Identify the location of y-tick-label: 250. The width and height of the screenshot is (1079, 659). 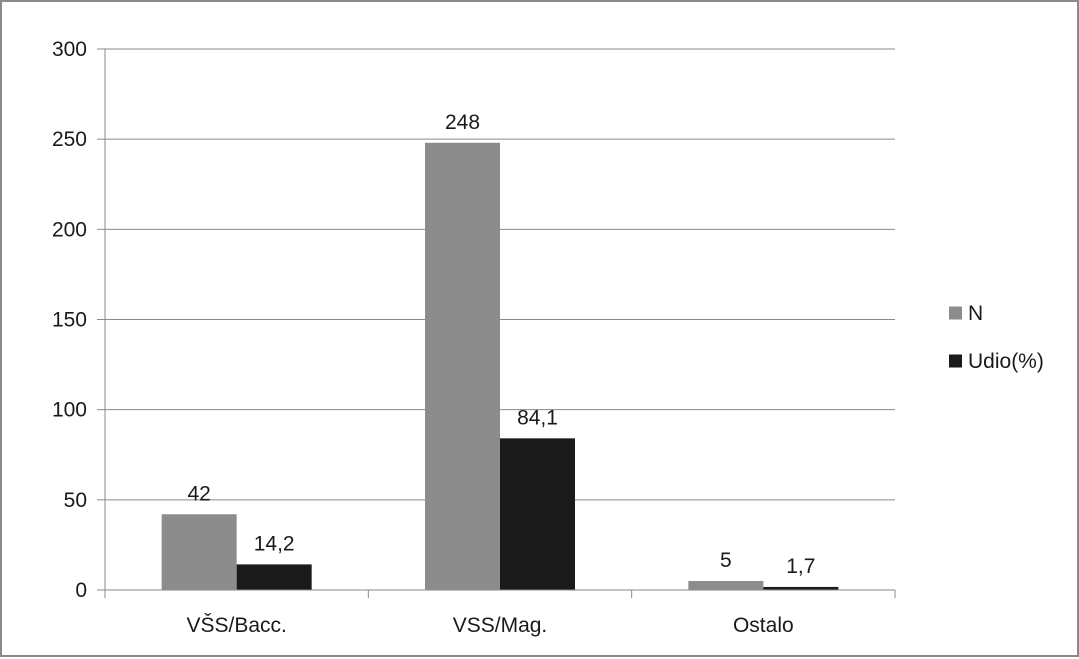
(69, 139).